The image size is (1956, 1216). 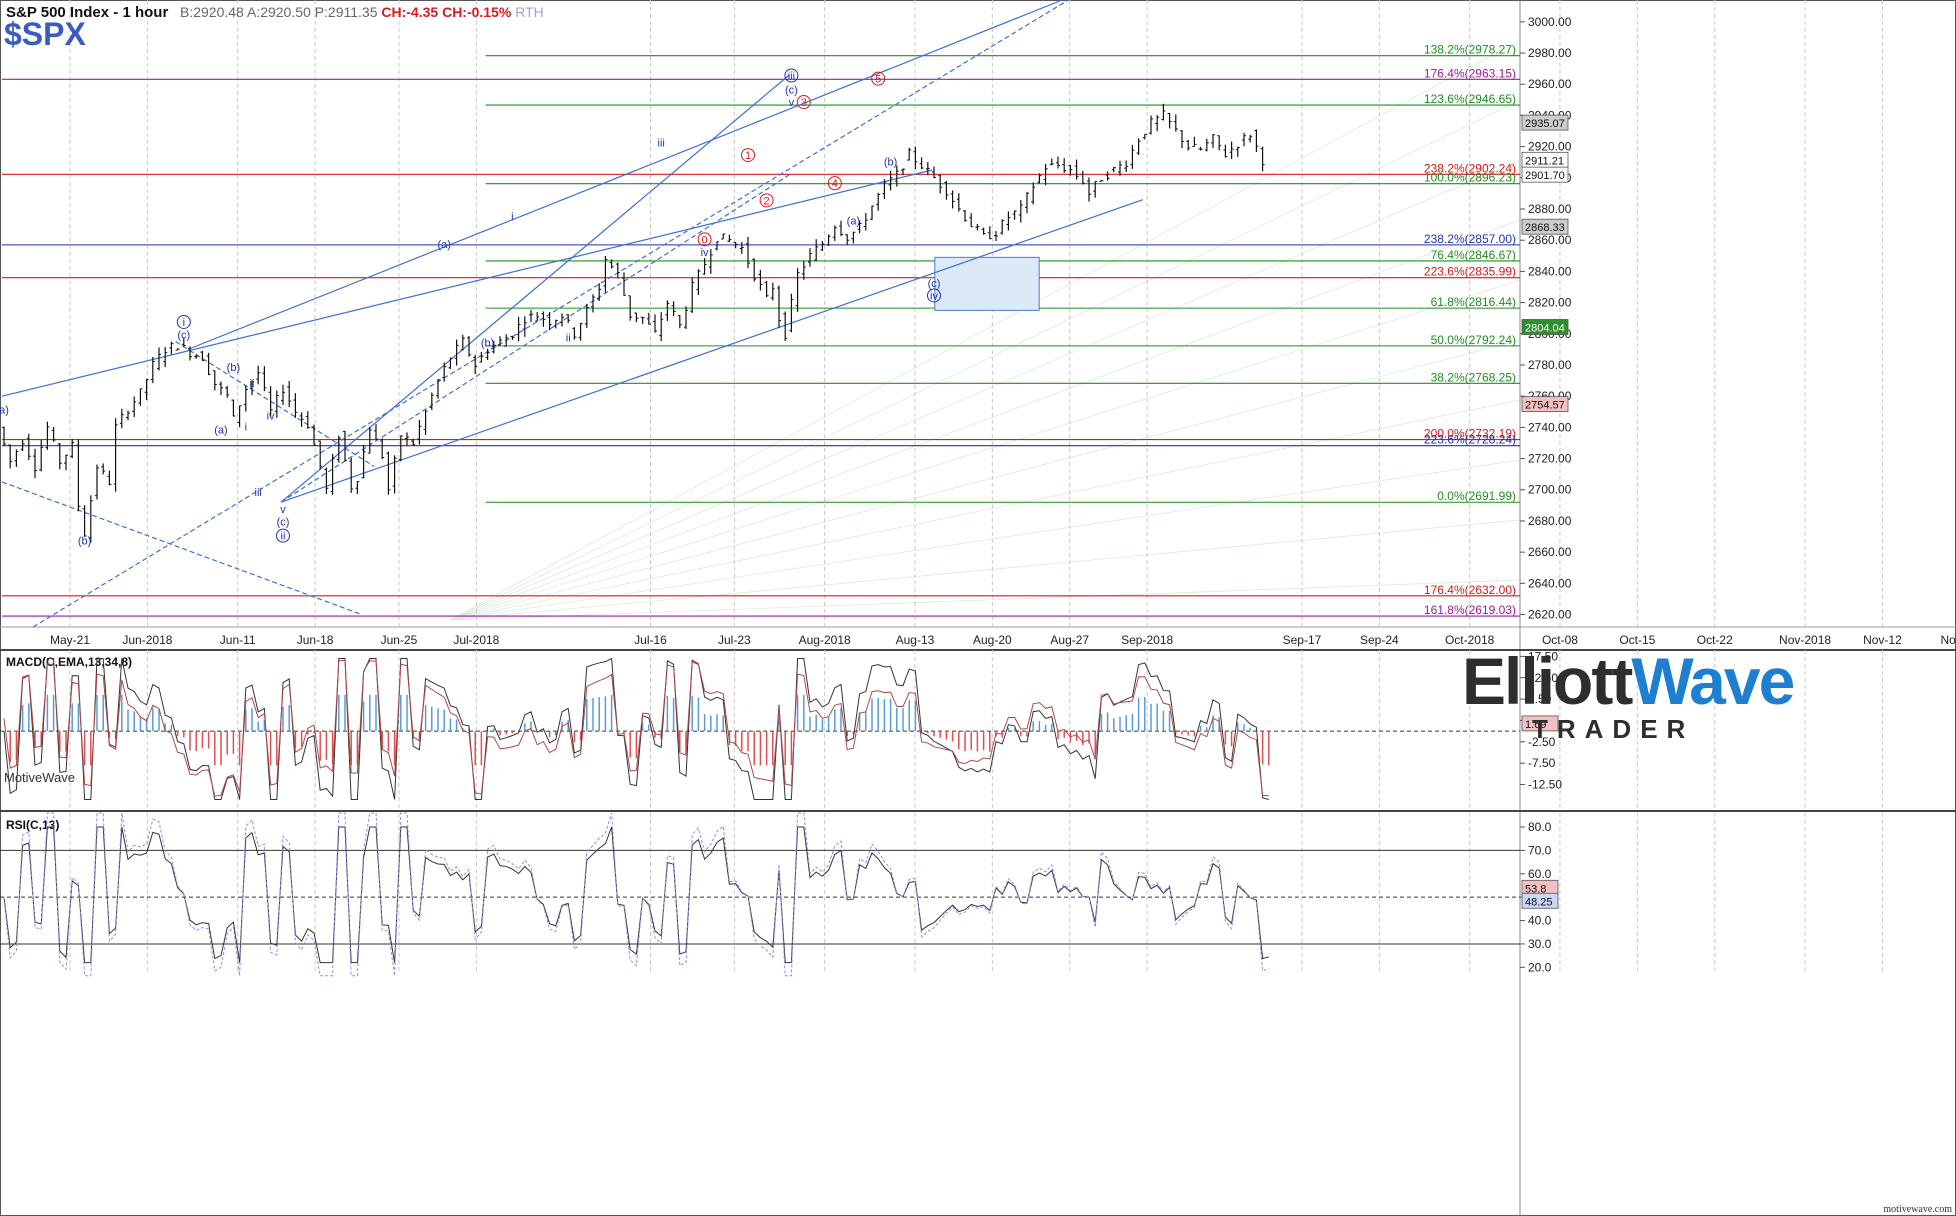 What do you see at coordinates (4, 410) in the screenshot?
I see `wave-label: a)` at bounding box center [4, 410].